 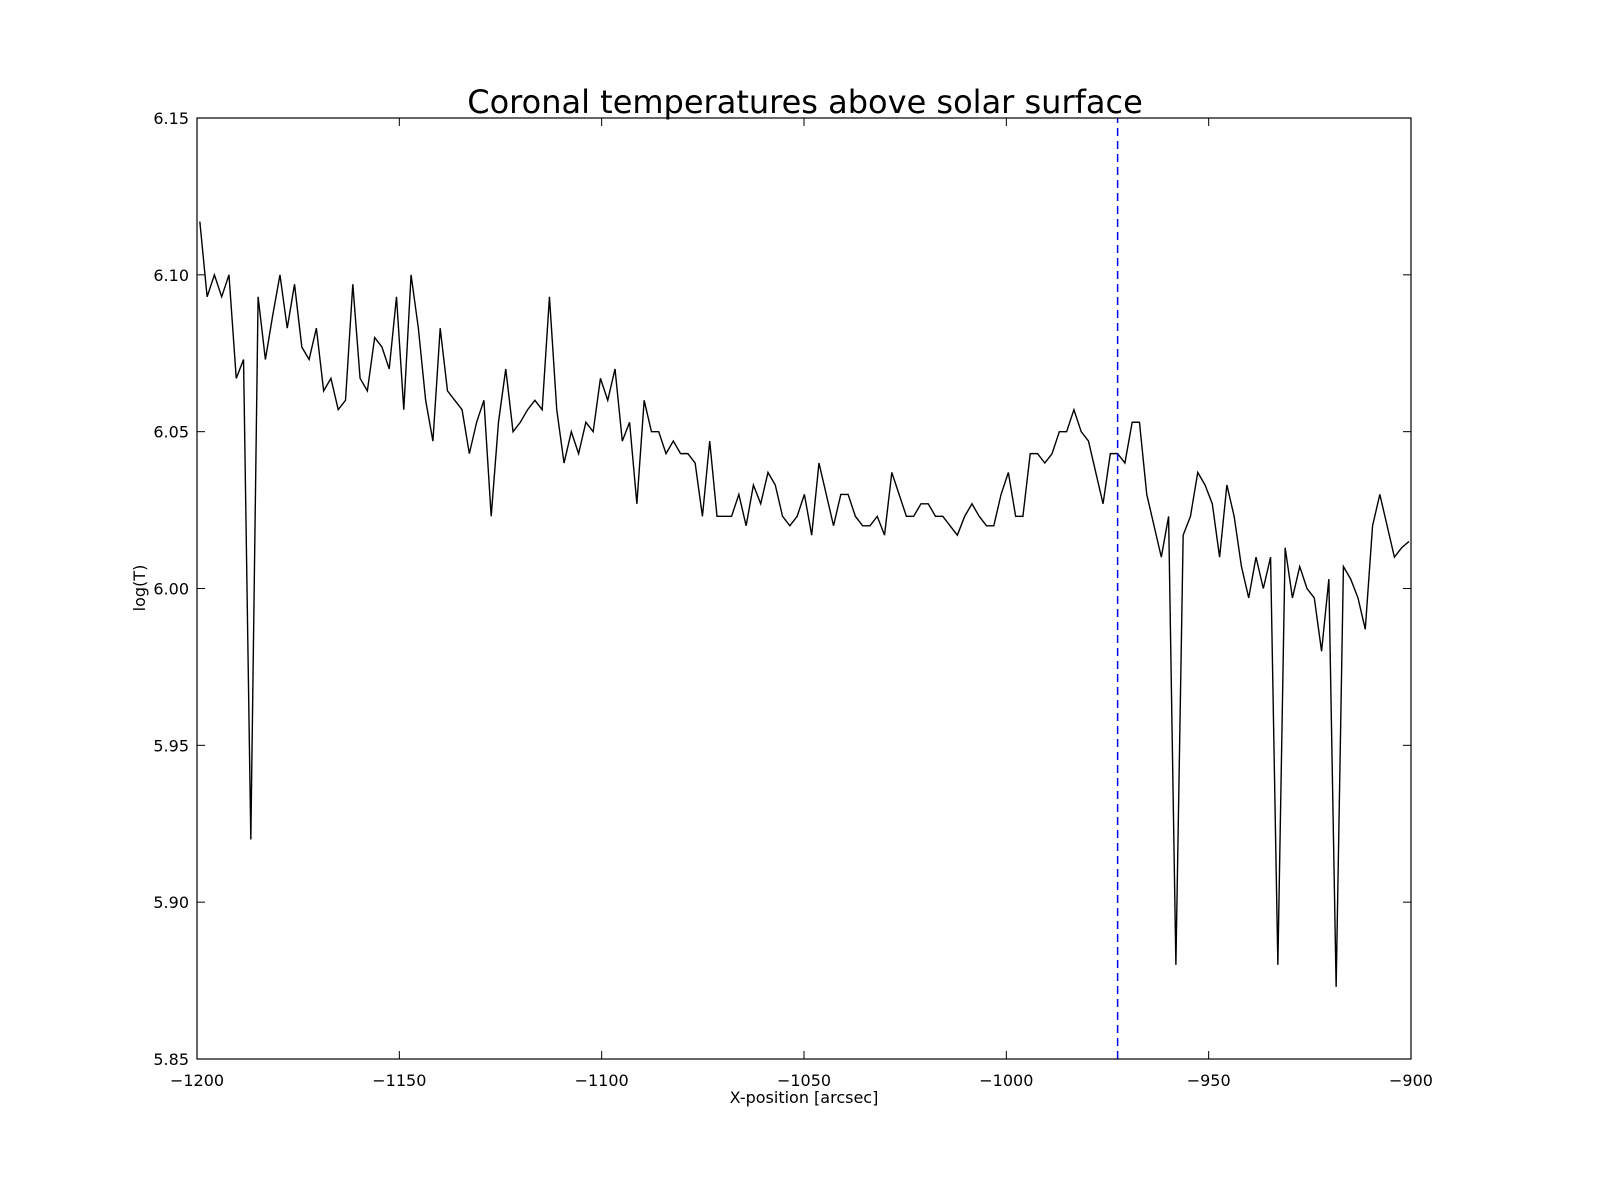 What do you see at coordinates (171, 745) in the screenshot?
I see `y-tick-label: 5.95` at bounding box center [171, 745].